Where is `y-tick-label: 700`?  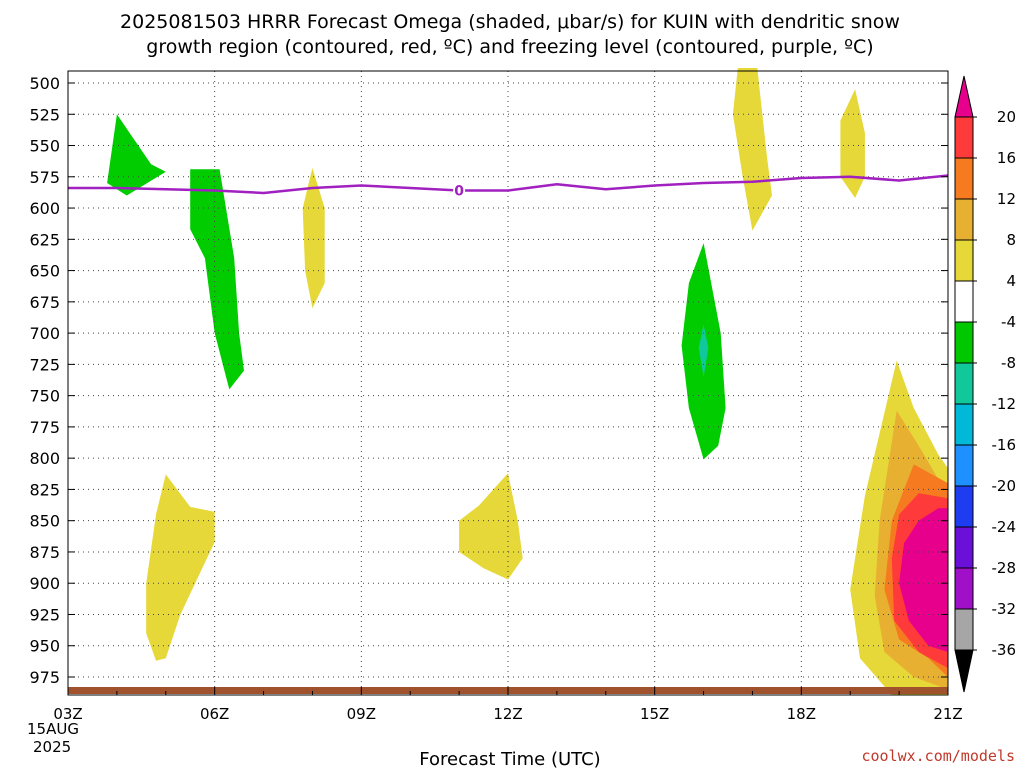 y-tick-label: 700 is located at coordinates (44, 333).